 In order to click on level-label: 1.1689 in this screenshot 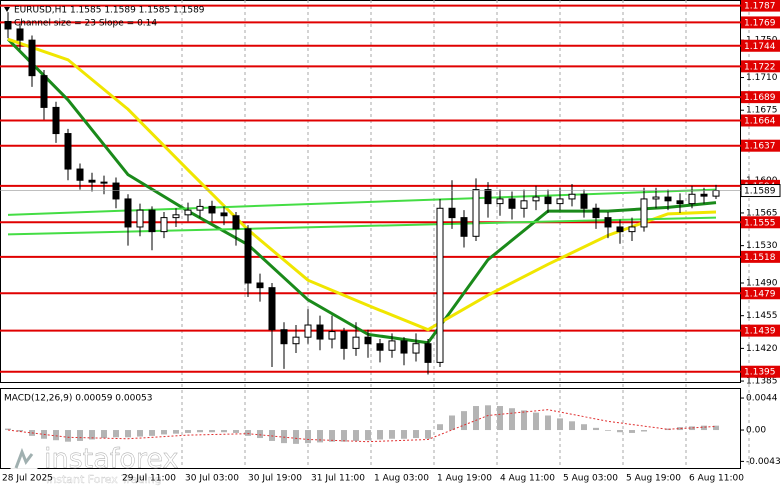, I will do `click(760, 98)`.